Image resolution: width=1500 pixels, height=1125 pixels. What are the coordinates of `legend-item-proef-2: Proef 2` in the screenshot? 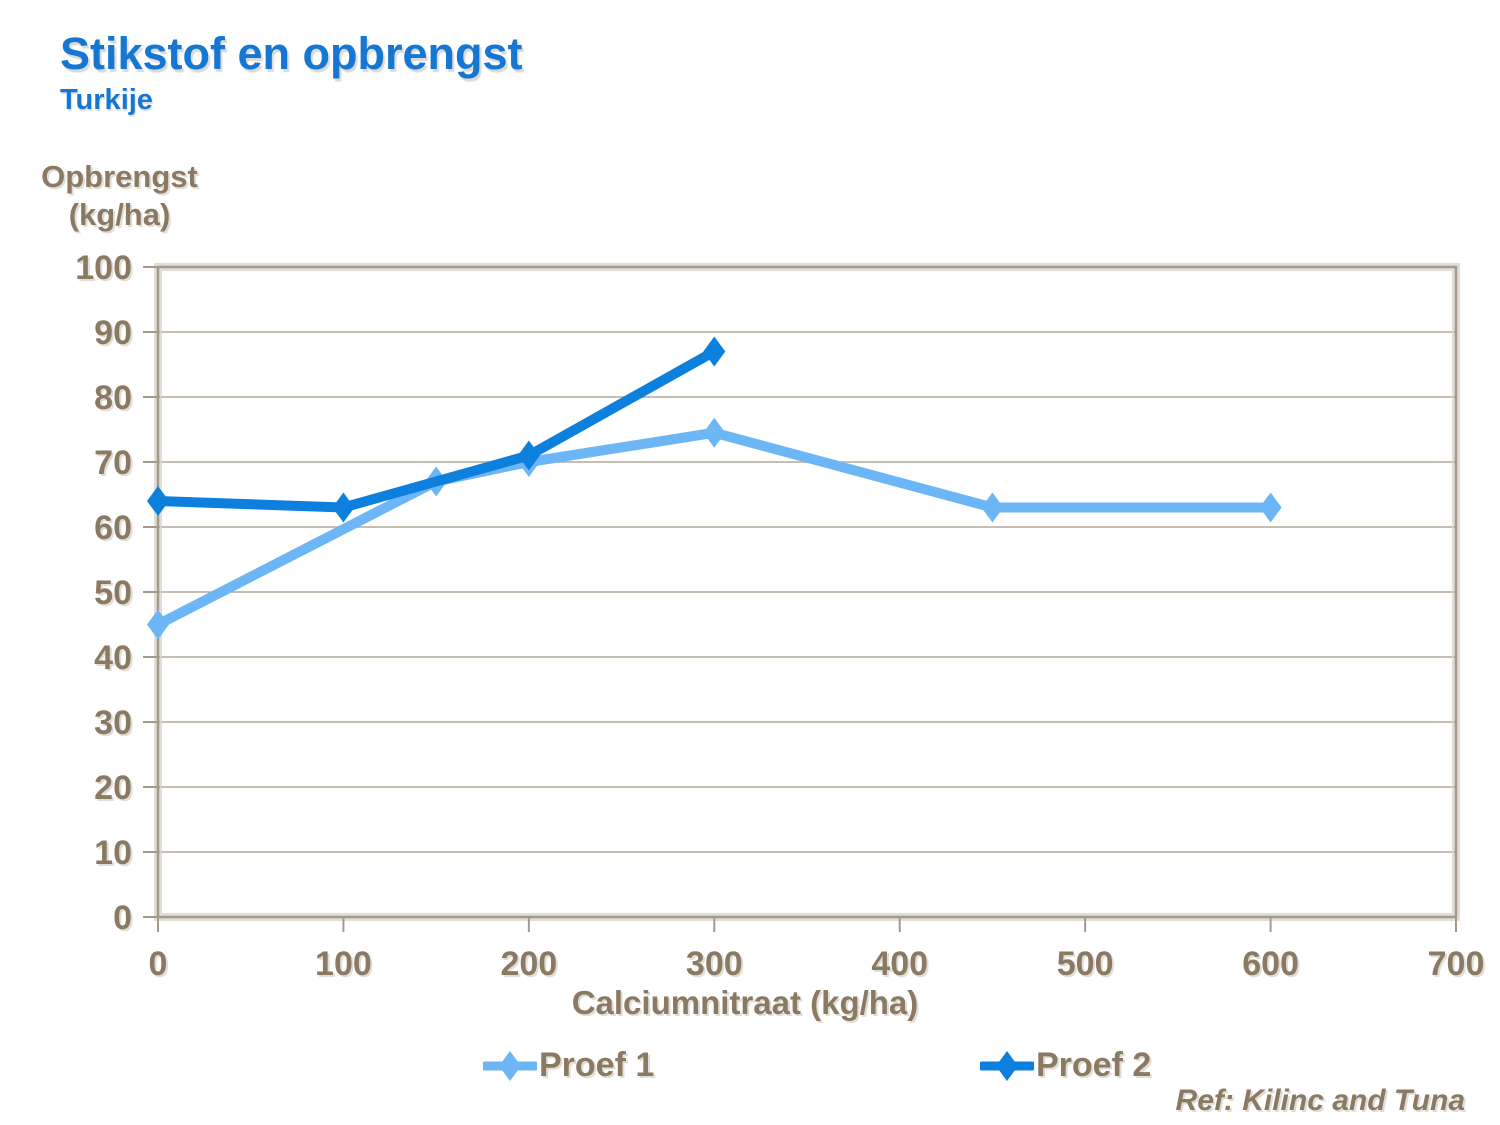 It's located at (1065, 1065).